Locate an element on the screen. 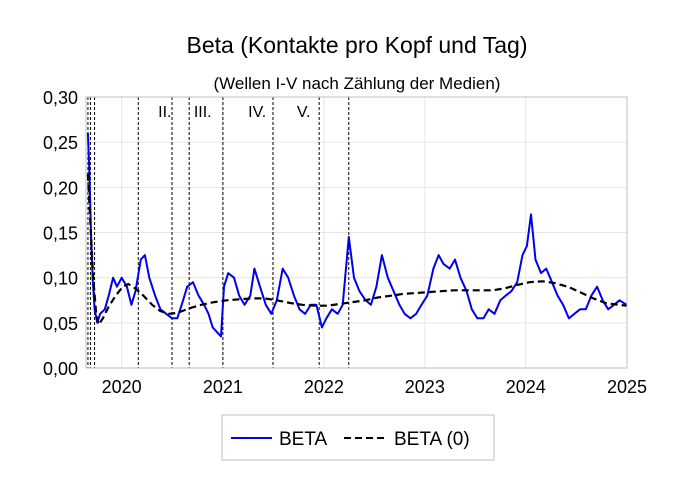 The width and height of the screenshot is (687, 492). wave-label: IV. is located at coordinates (257, 112).